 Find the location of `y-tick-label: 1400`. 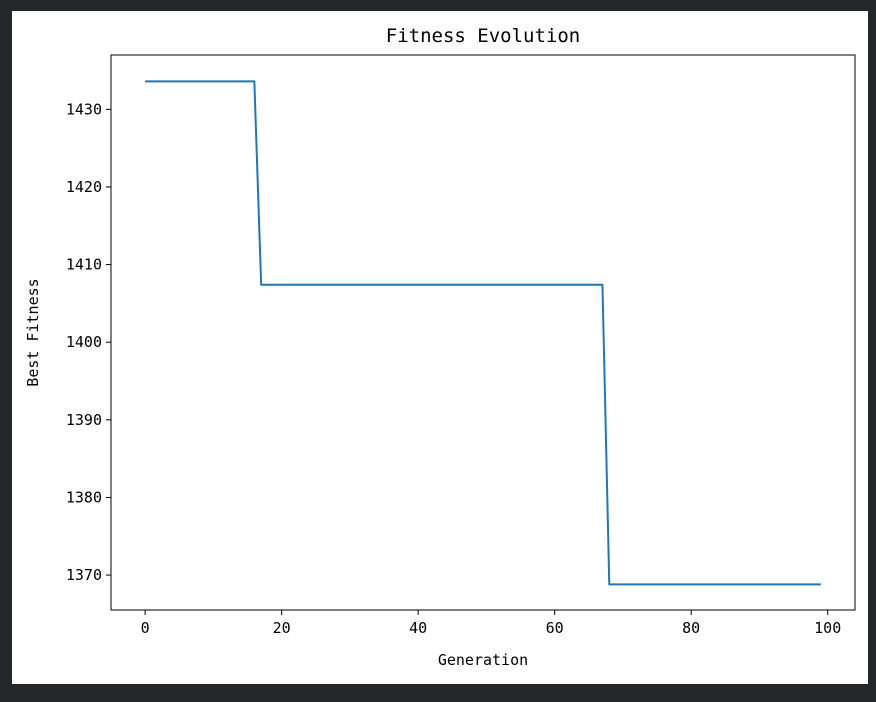

y-tick-label: 1400 is located at coordinates (84, 342).